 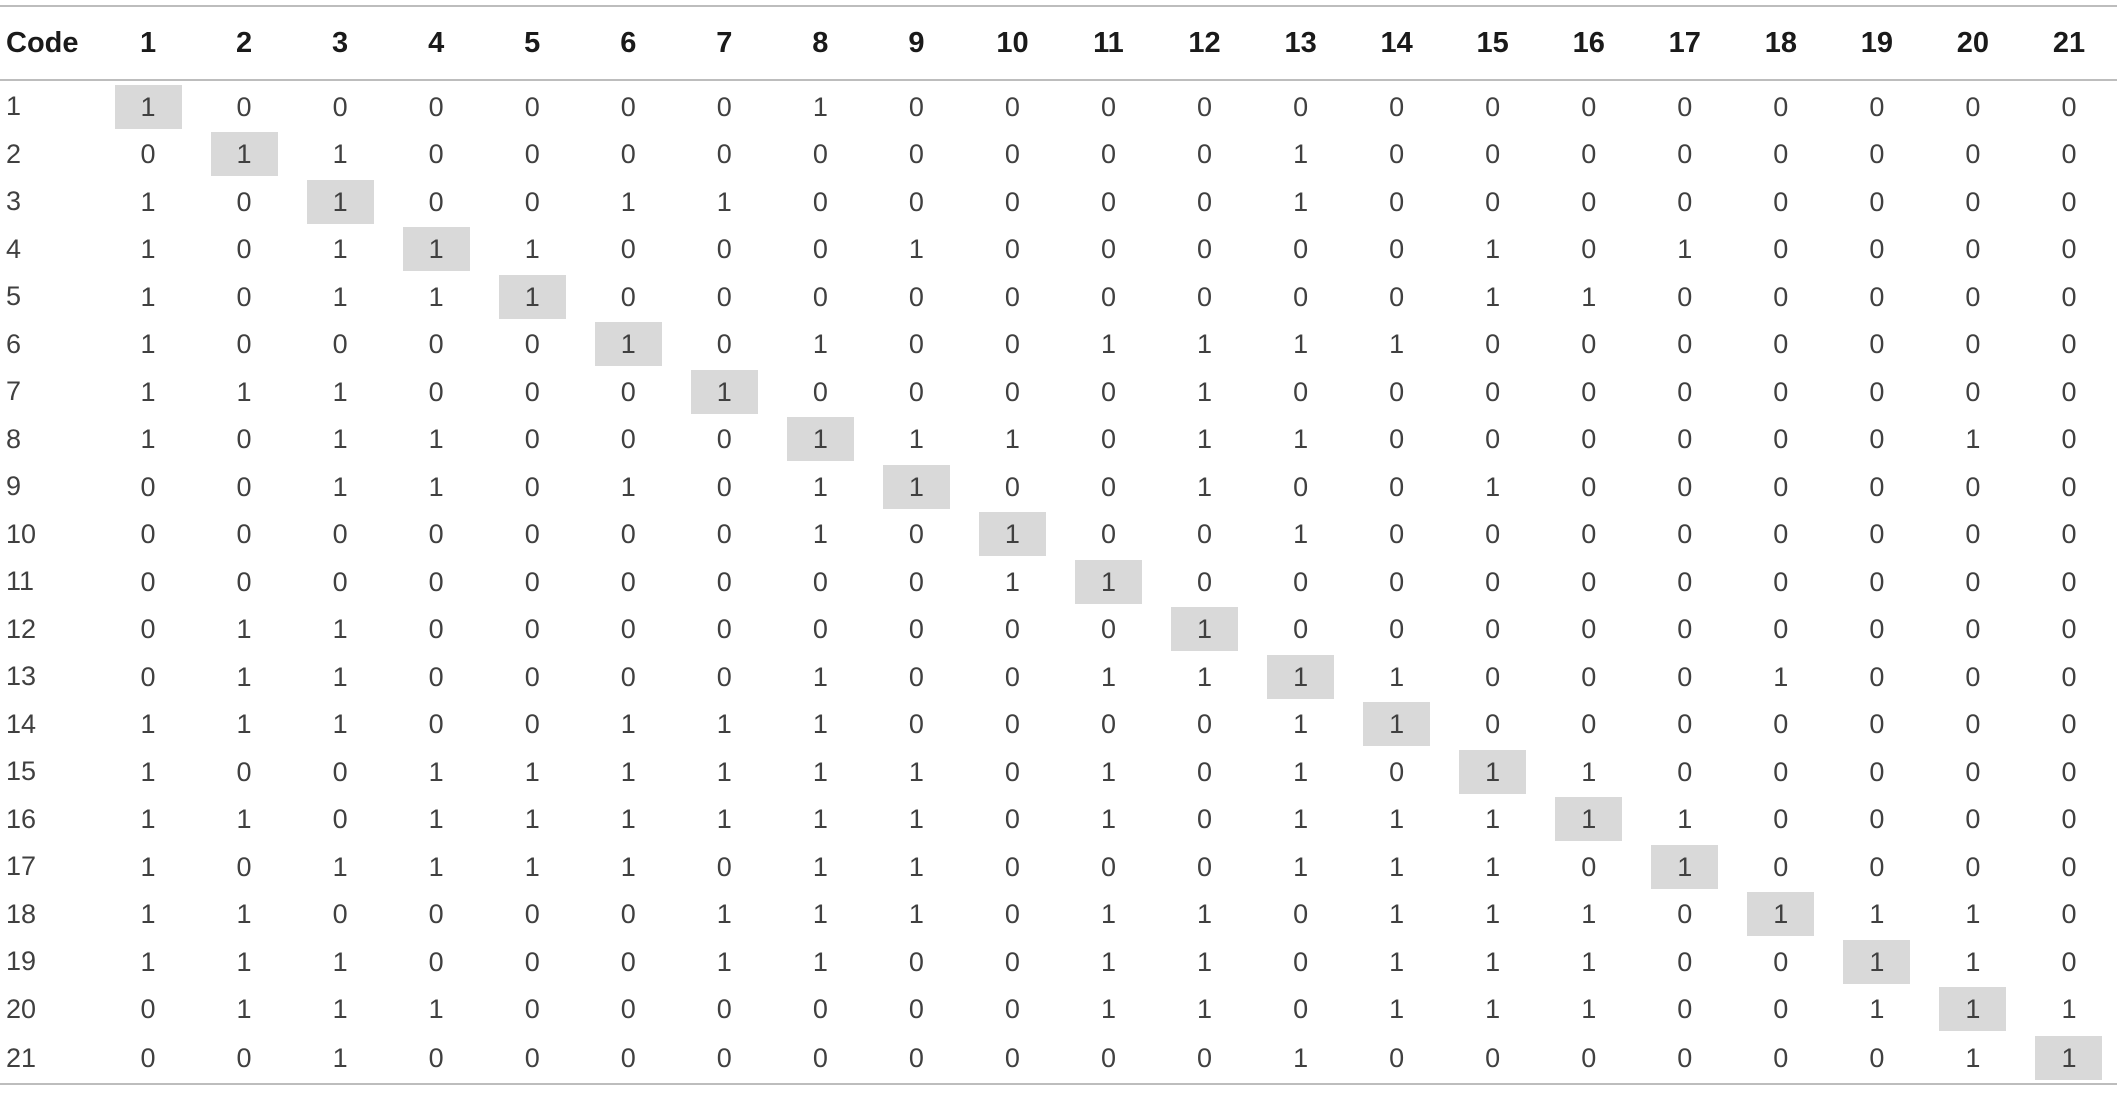 What do you see at coordinates (1108, 43) in the screenshot?
I see `column-header: 11` at bounding box center [1108, 43].